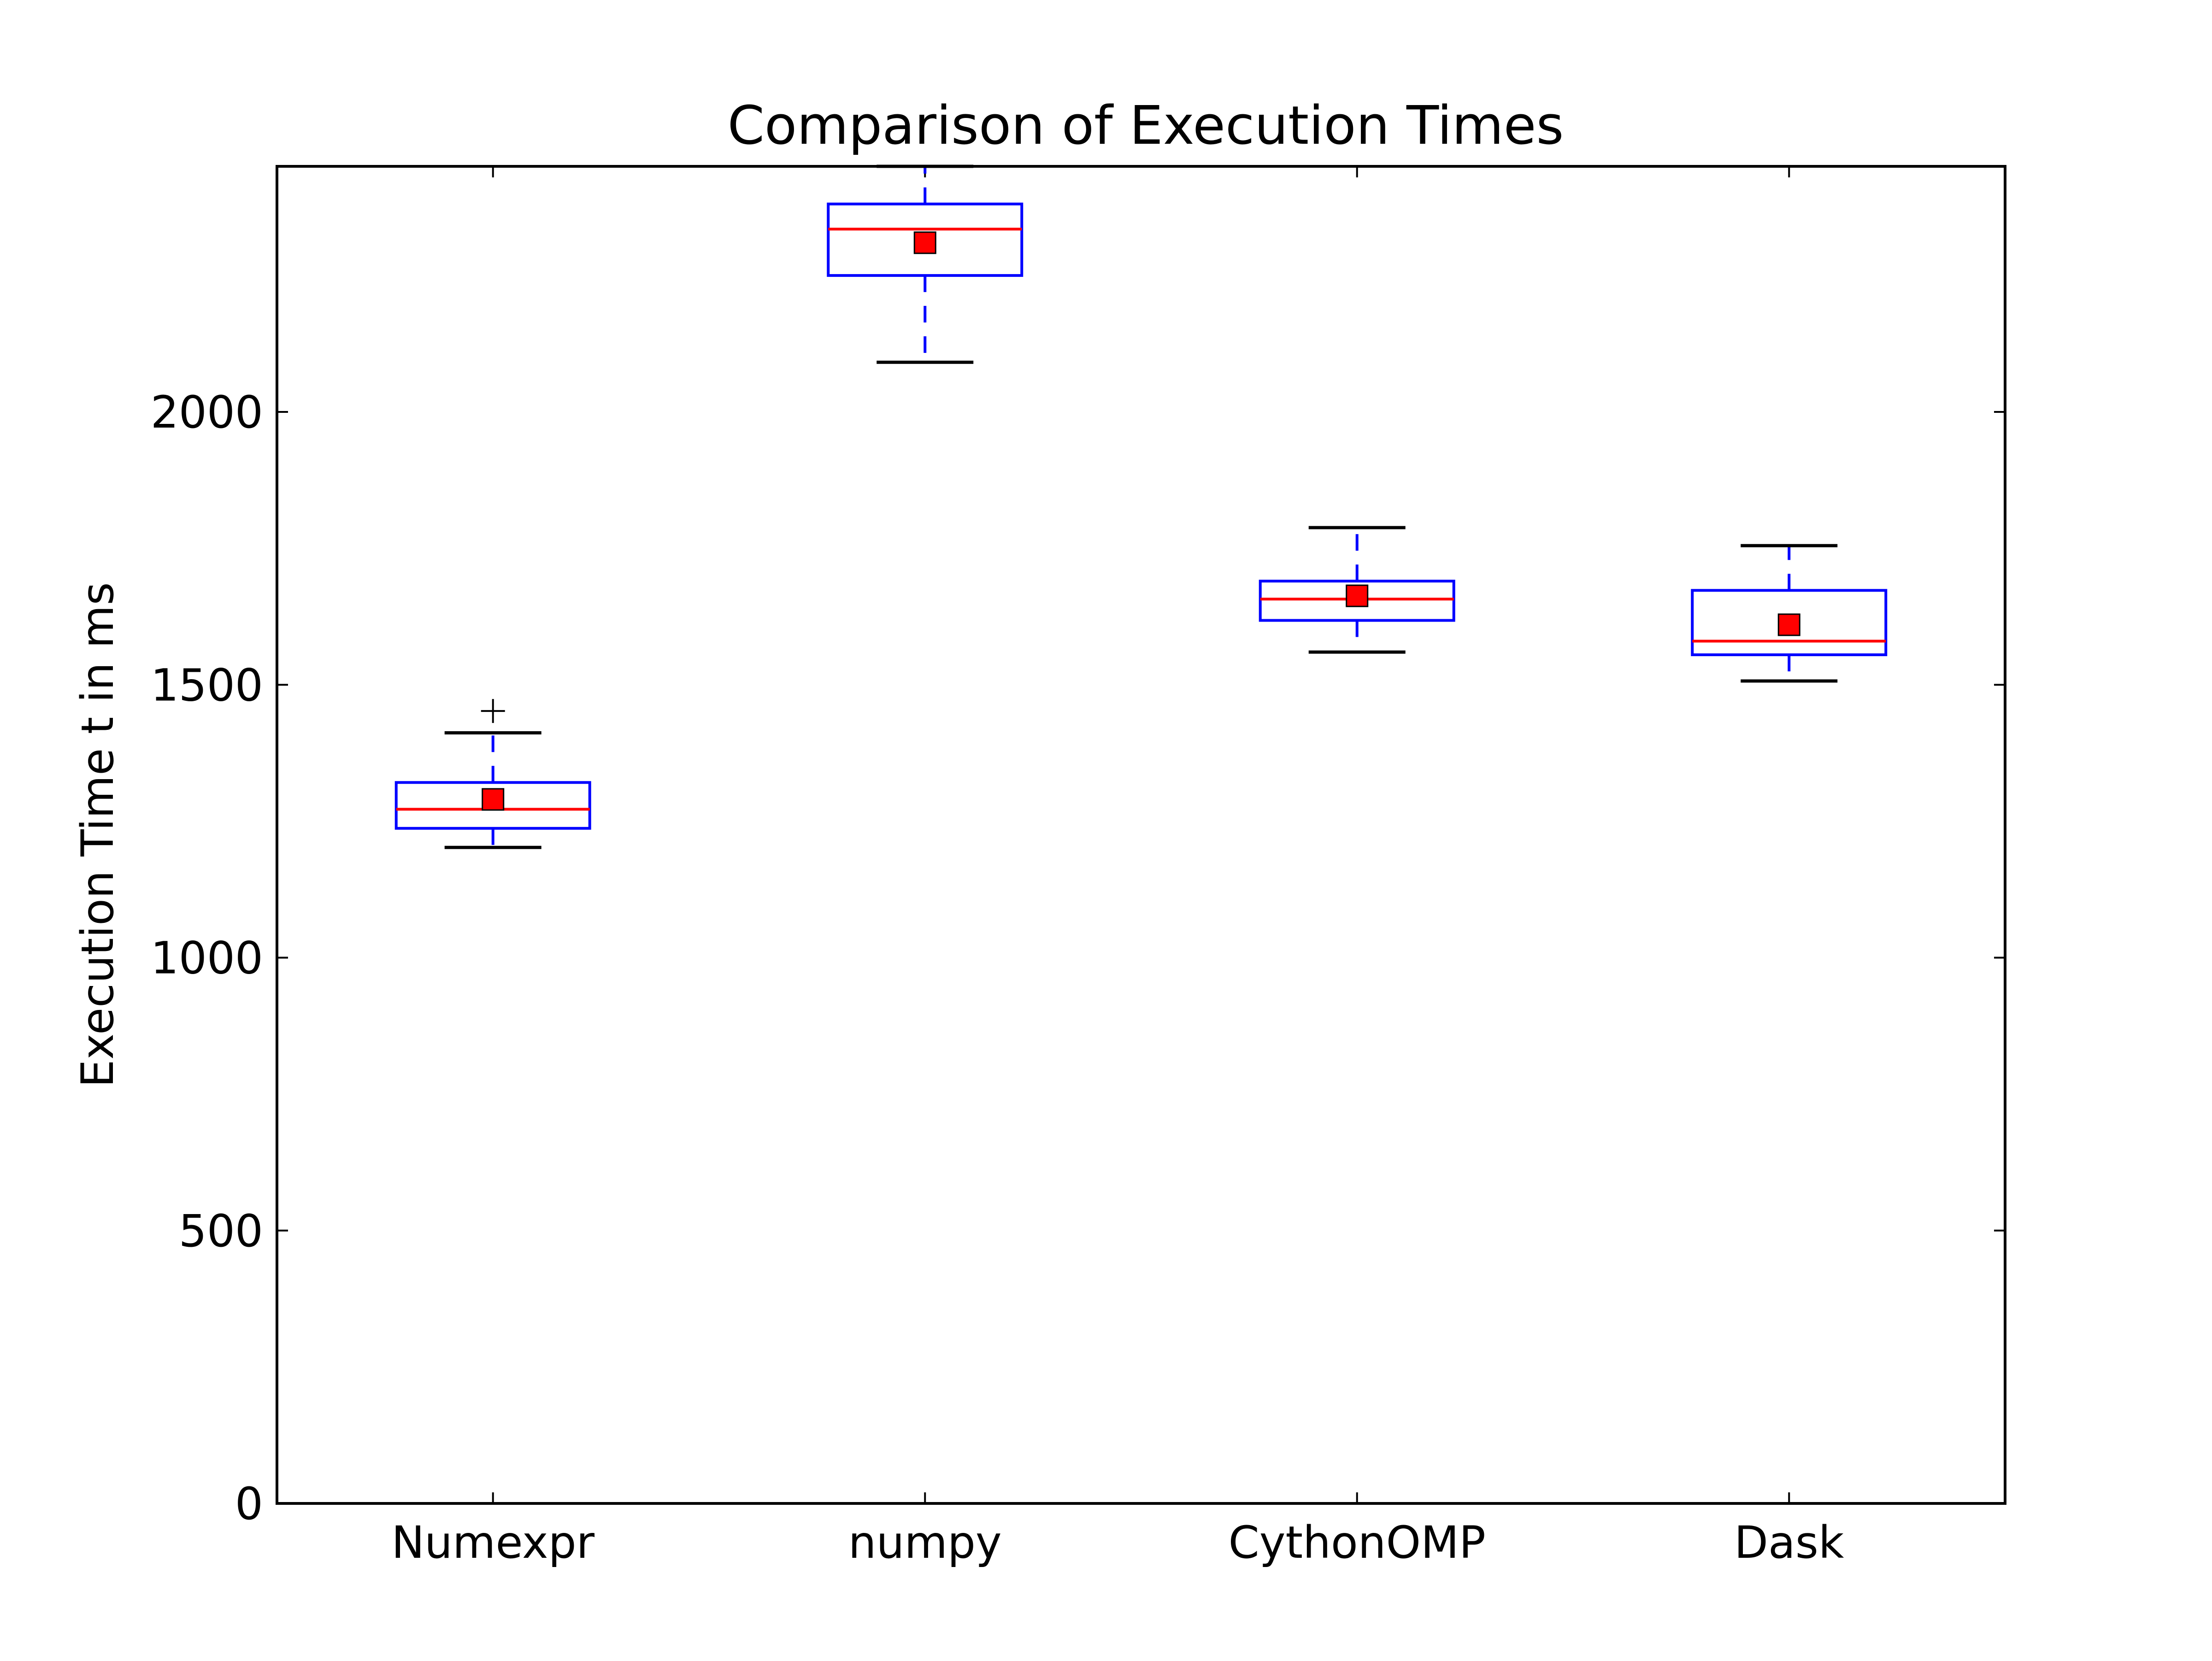 The height and width of the screenshot is (1661, 2212). What do you see at coordinates (1789, 1542) in the screenshot?
I see `x-tick-label: Dask` at bounding box center [1789, 1542].